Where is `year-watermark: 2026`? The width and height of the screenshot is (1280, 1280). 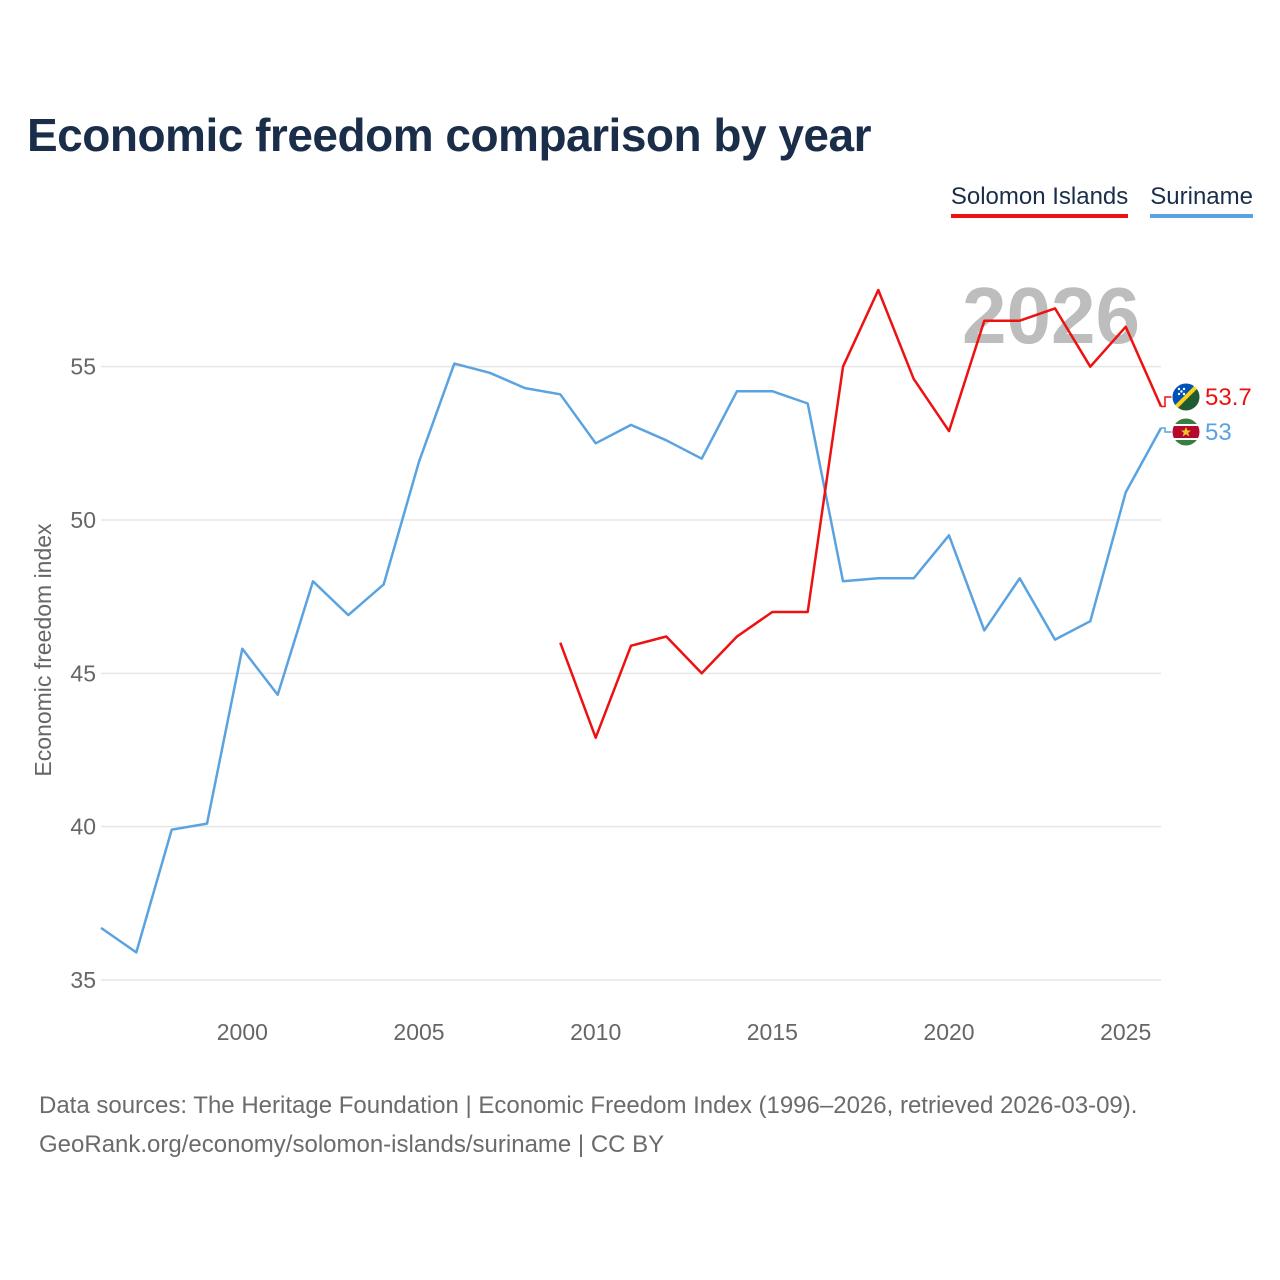
year-watermark: 2026 is located at coordinates (1051, 315).